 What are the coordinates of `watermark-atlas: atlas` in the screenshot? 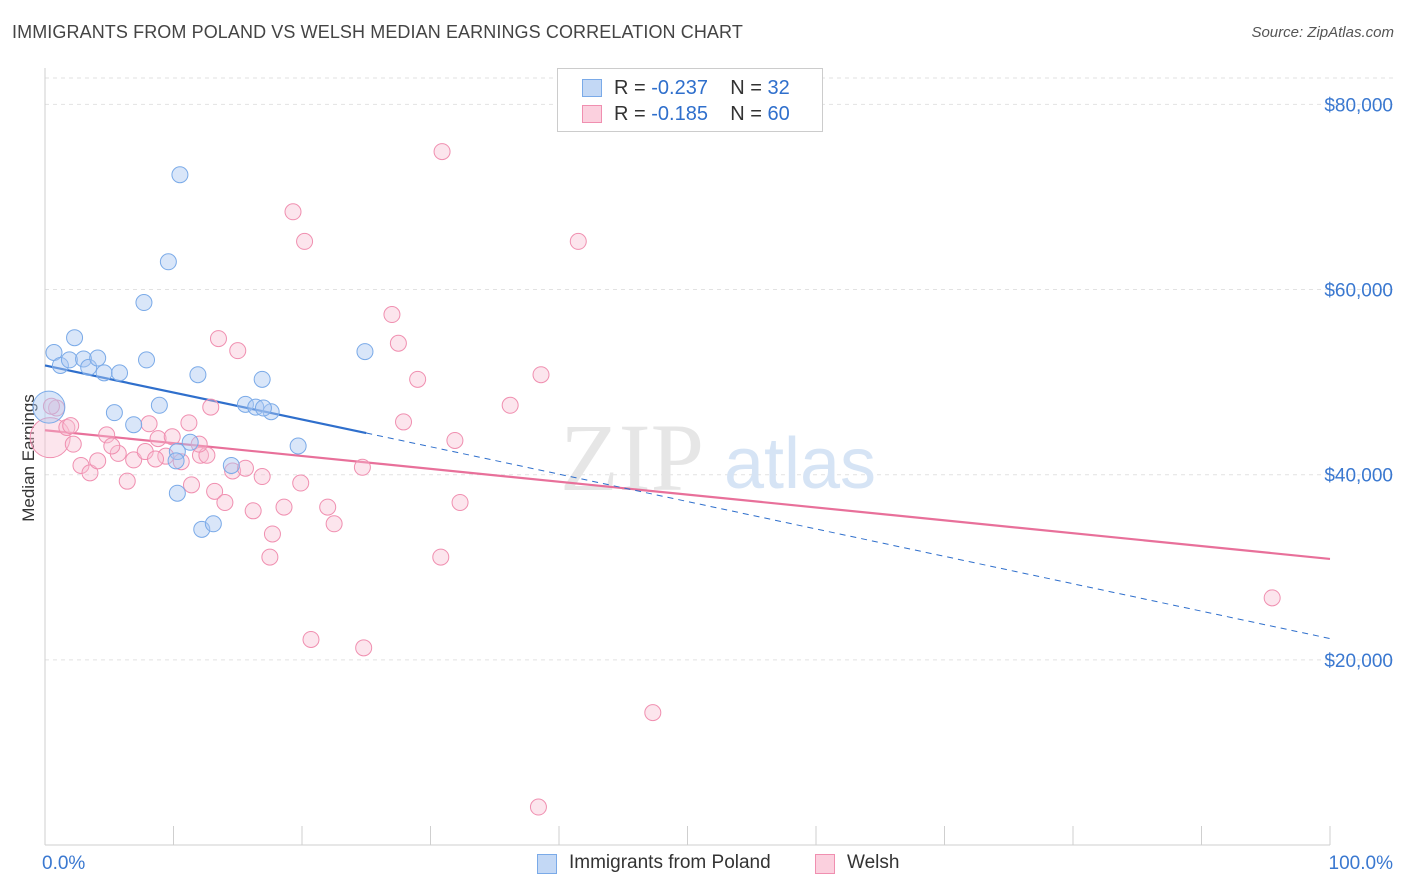 It's located at (800, 464).